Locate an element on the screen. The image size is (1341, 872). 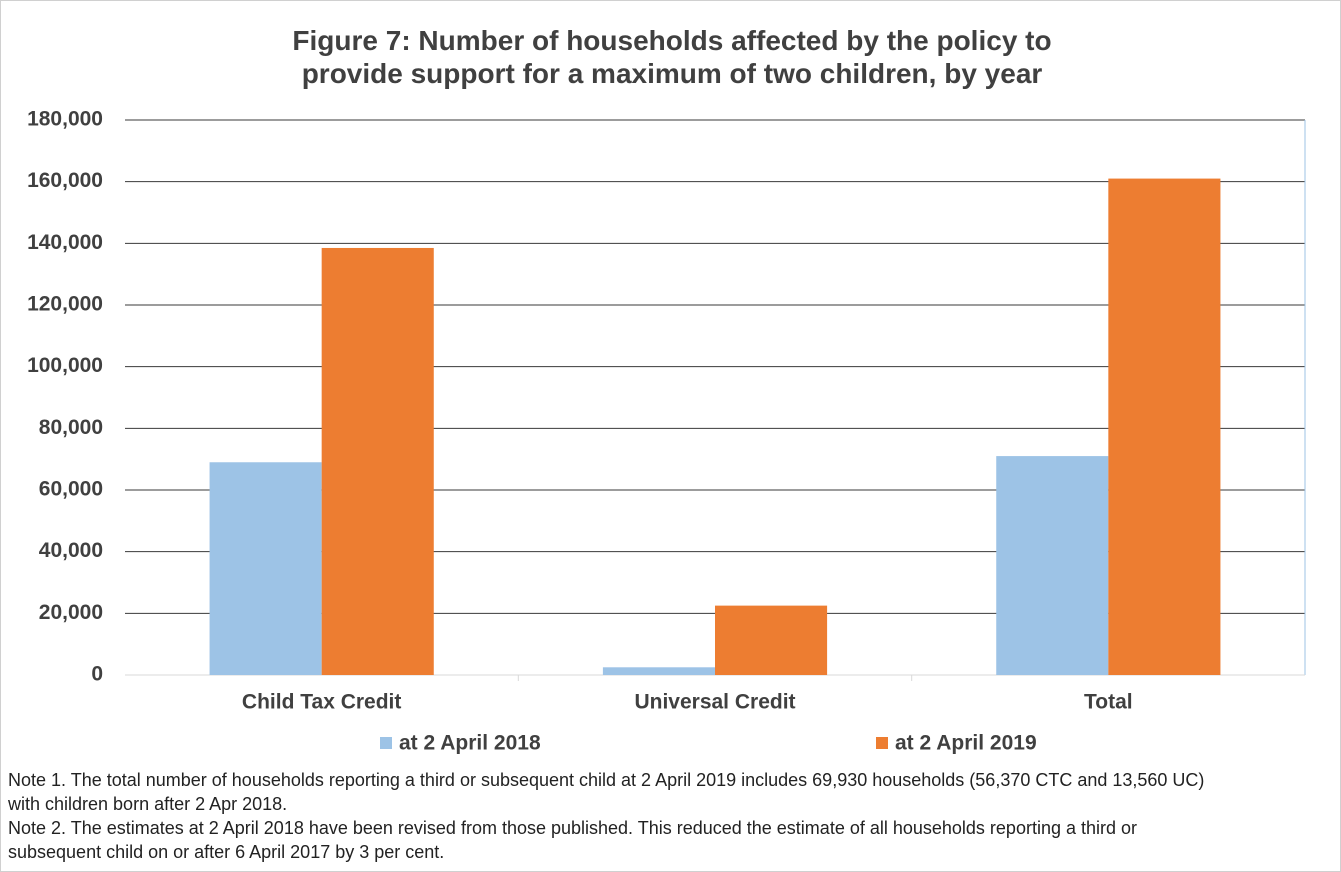
y-tick-label: 180,000 is located at coordinates (65, 119).